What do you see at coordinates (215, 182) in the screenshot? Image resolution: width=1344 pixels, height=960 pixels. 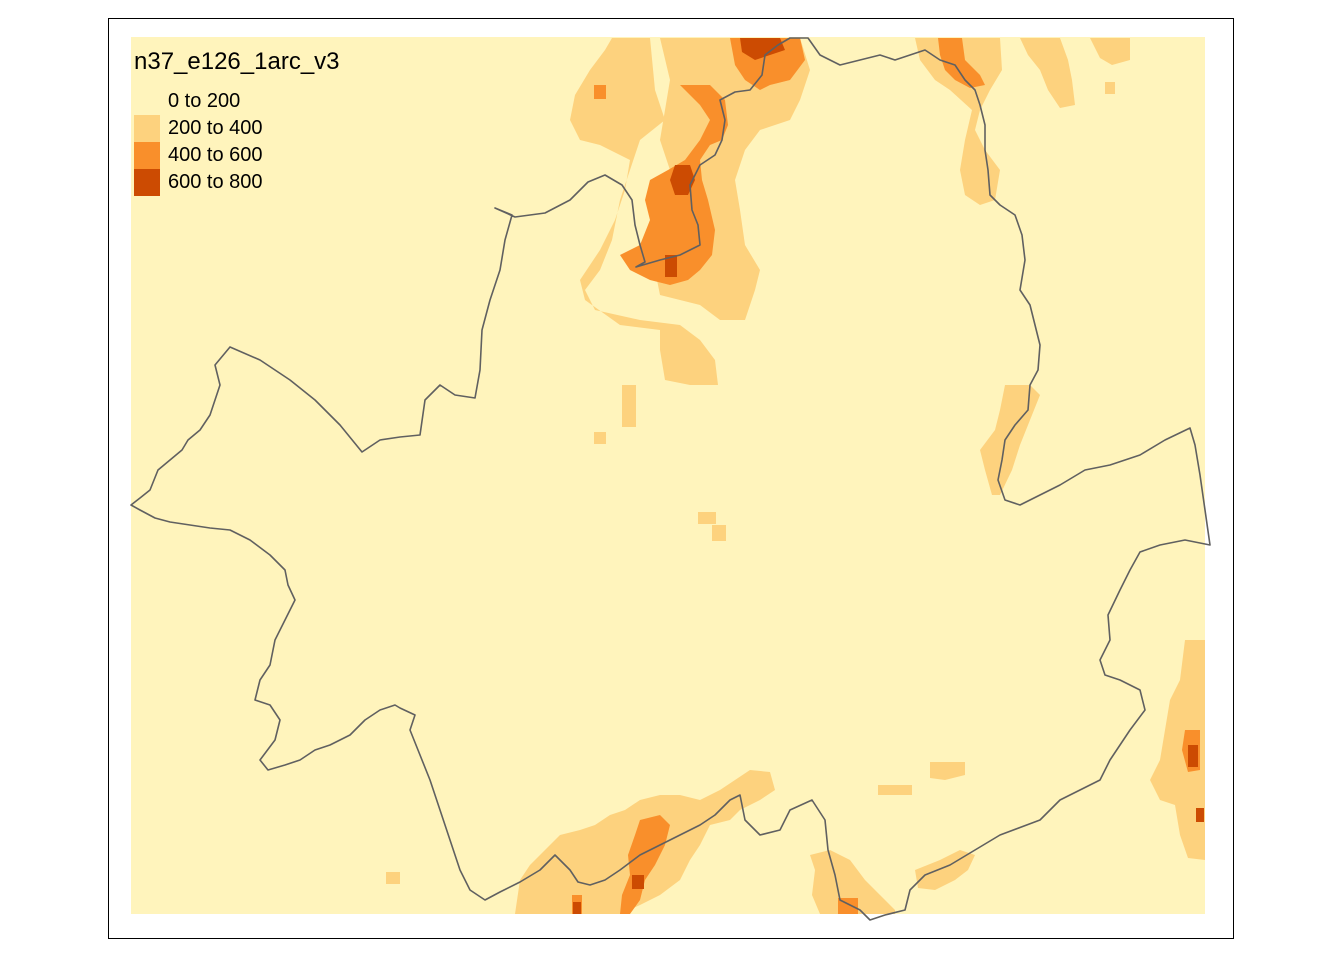 I see `legend-label: 600 to 800` at bounding box center [215, 182].